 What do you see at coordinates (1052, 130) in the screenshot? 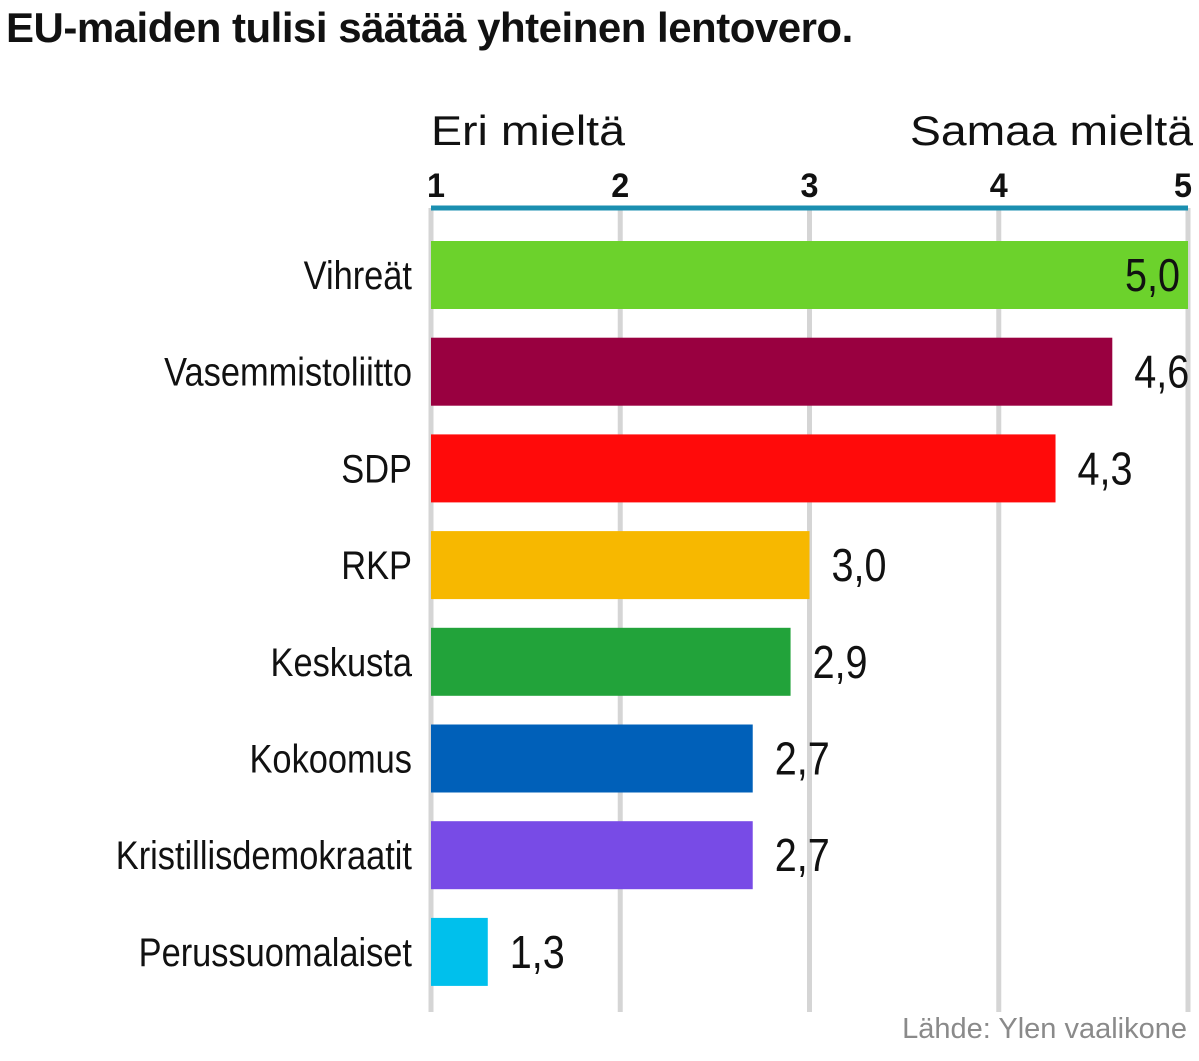
I see `scale-right-label: Samaa mieltä` at bounding box center [1052, 130].